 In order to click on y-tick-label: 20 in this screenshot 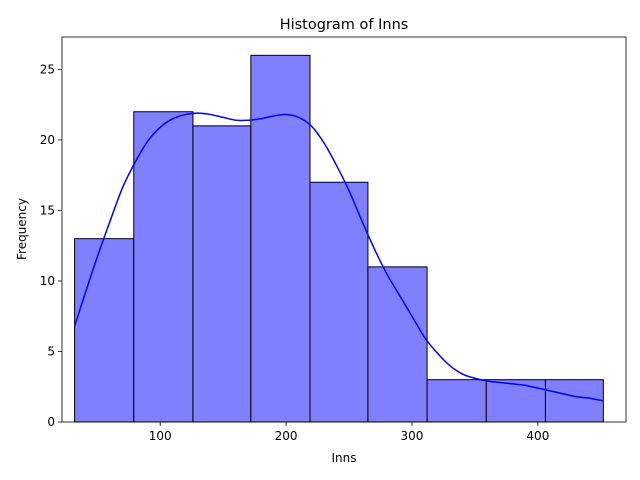, I will do `click(47, 140)`.